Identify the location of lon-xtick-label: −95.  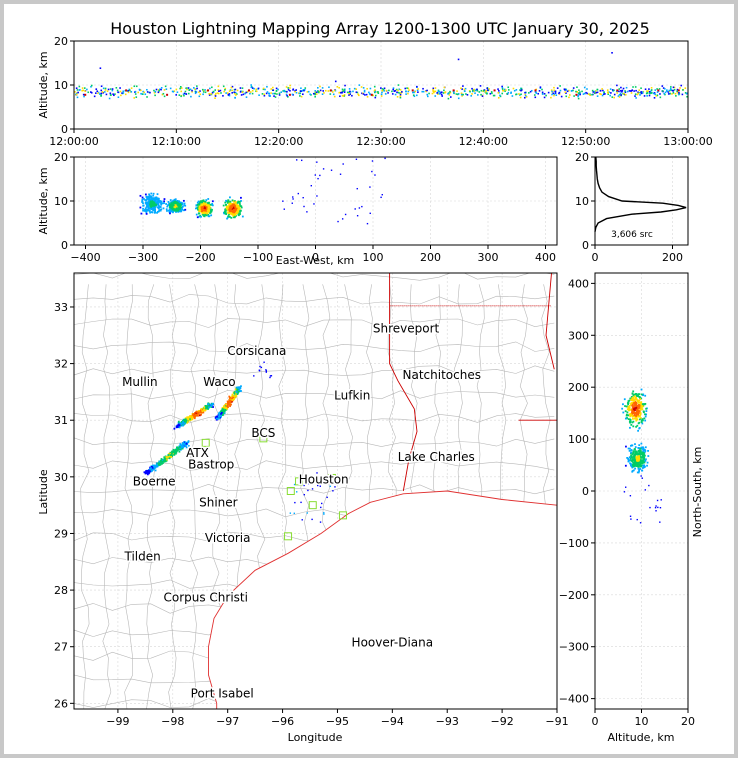
(337, 721).